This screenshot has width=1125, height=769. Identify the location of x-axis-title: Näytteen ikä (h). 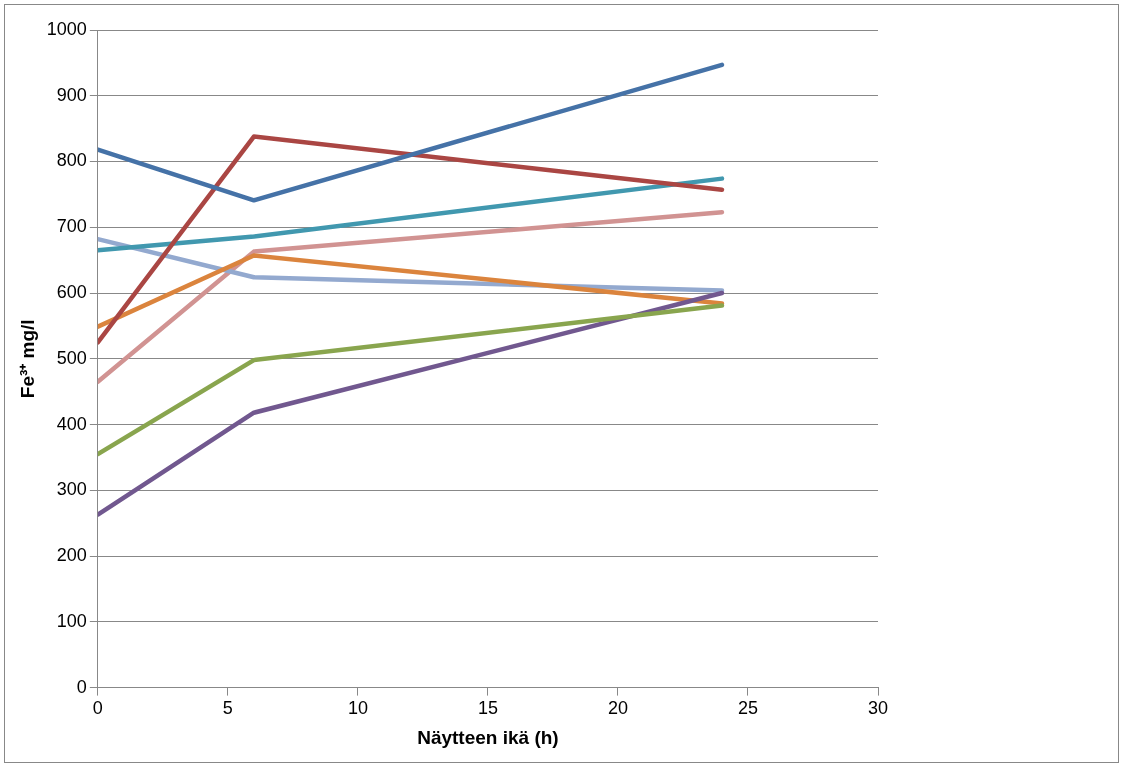
(488, 737).